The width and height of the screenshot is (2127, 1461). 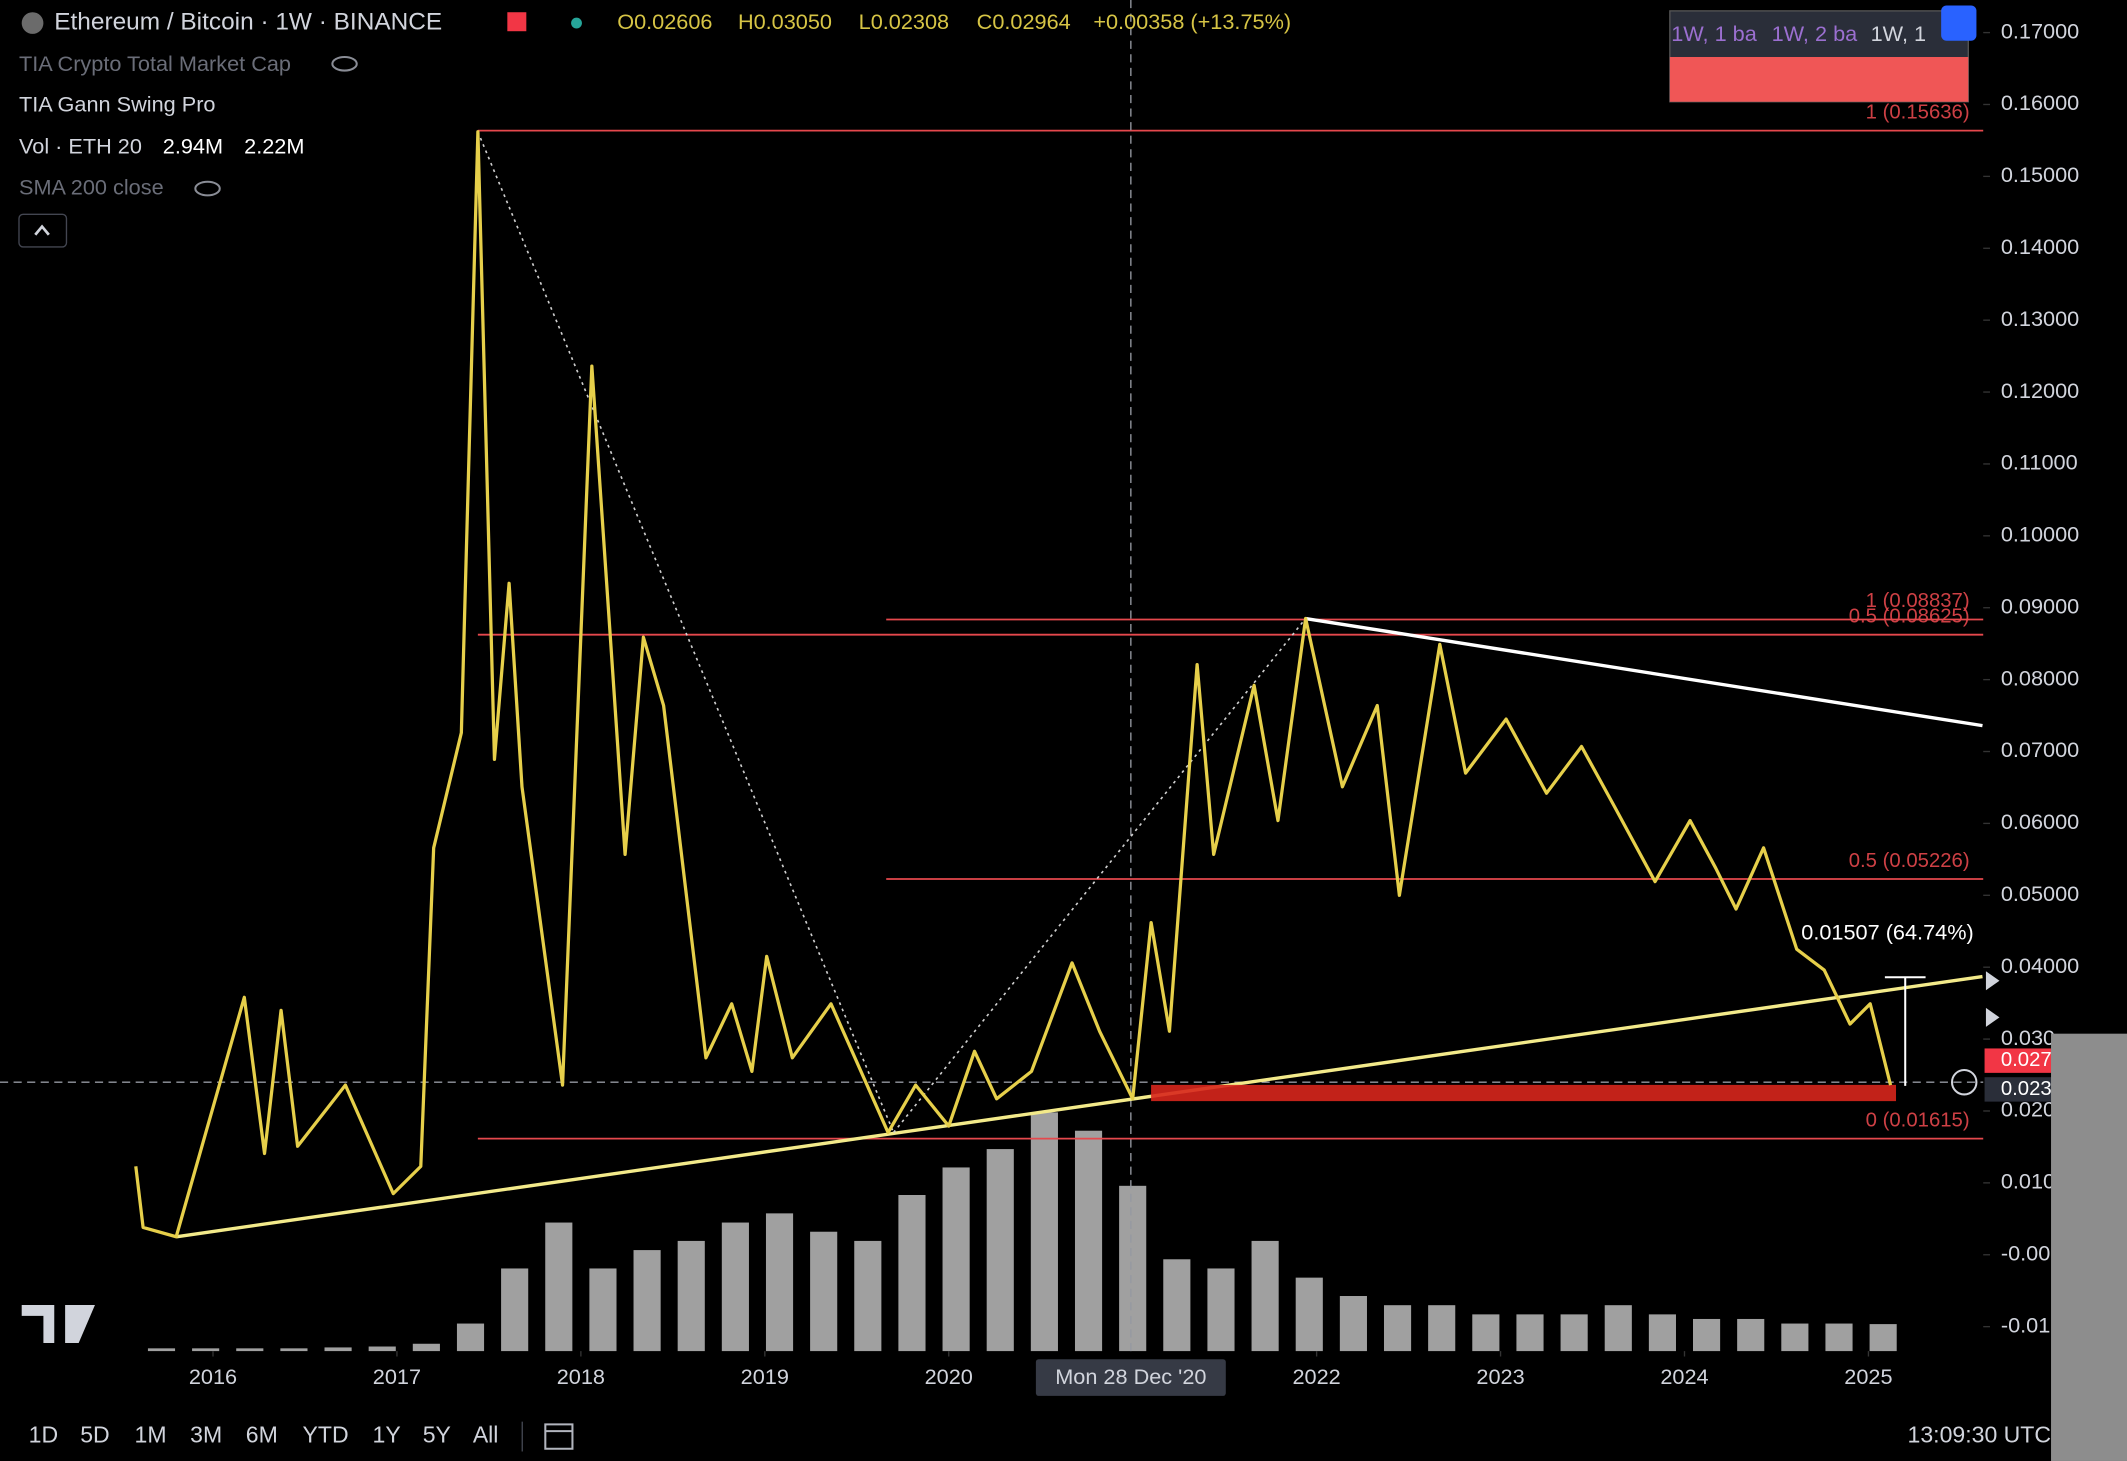 What do you see at coordinates (326, 1435) in the screenshot?
I see `timeframe-button: YTD` at bounding box center [326, 1435].